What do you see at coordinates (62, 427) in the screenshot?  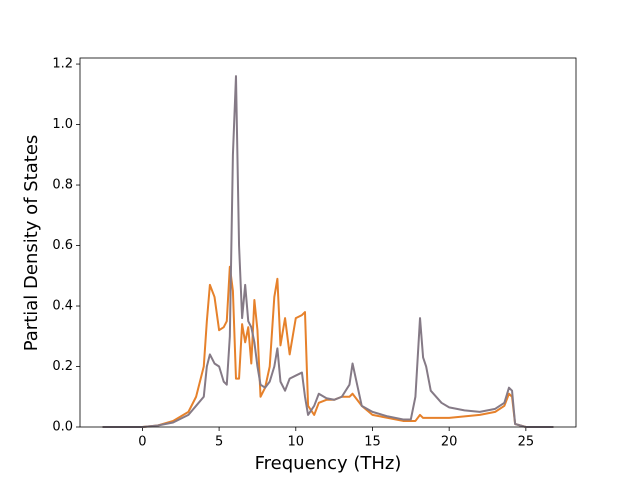 I see `y-tick-label: 0.0` at bounding box center [62, 427].